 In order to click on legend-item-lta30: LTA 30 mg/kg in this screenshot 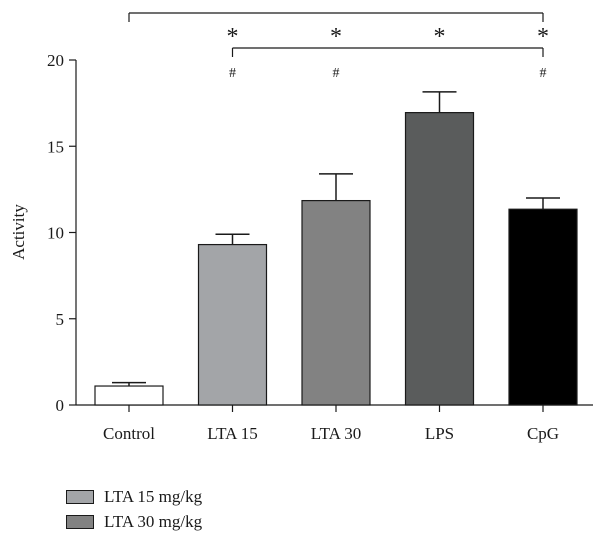, I will do `click(134, 521)`.